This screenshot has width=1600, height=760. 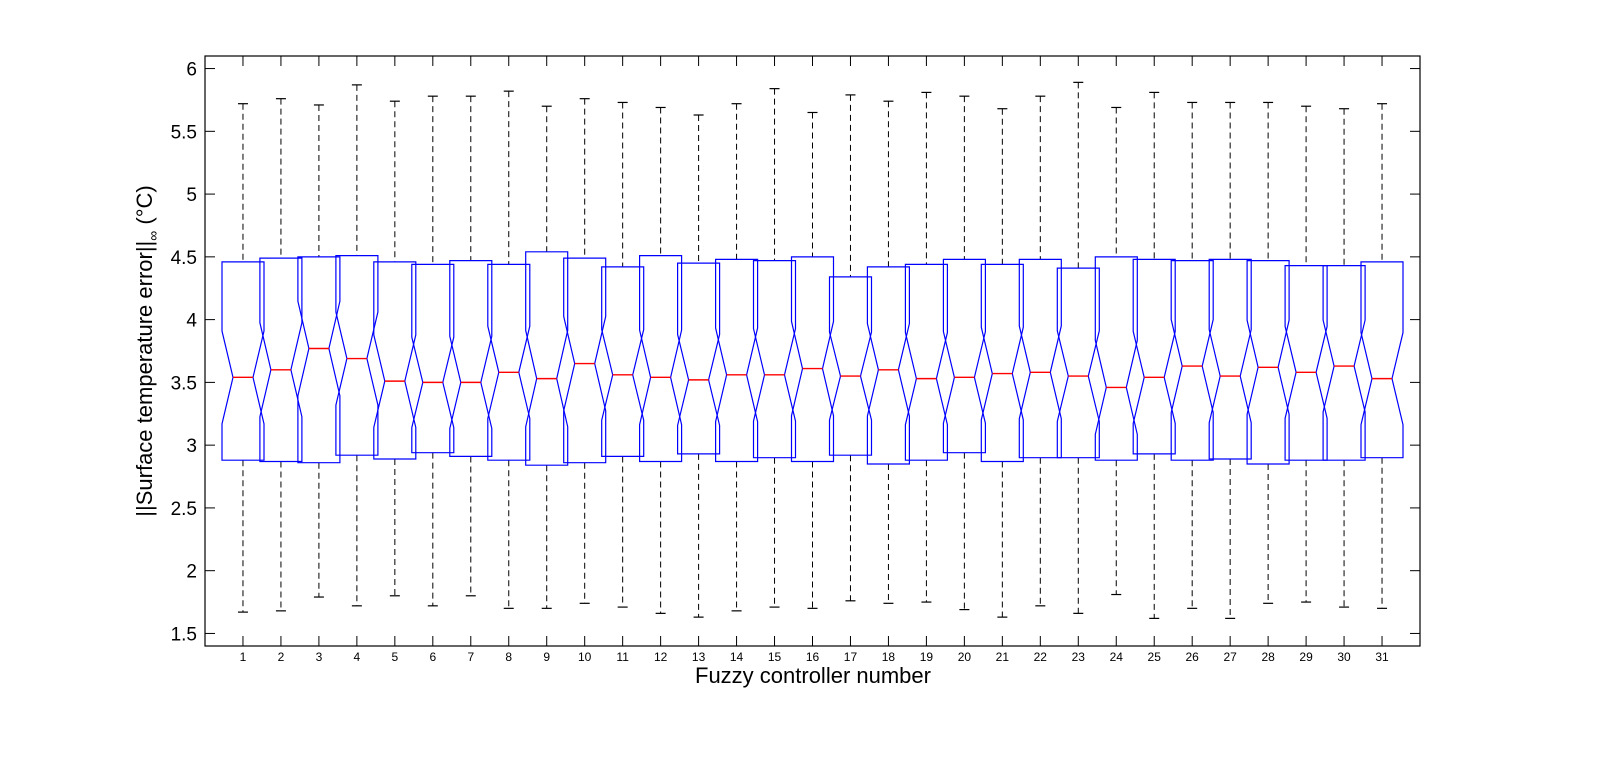 I want to click on x-tick-label: 1, so click(x=243, y=657).